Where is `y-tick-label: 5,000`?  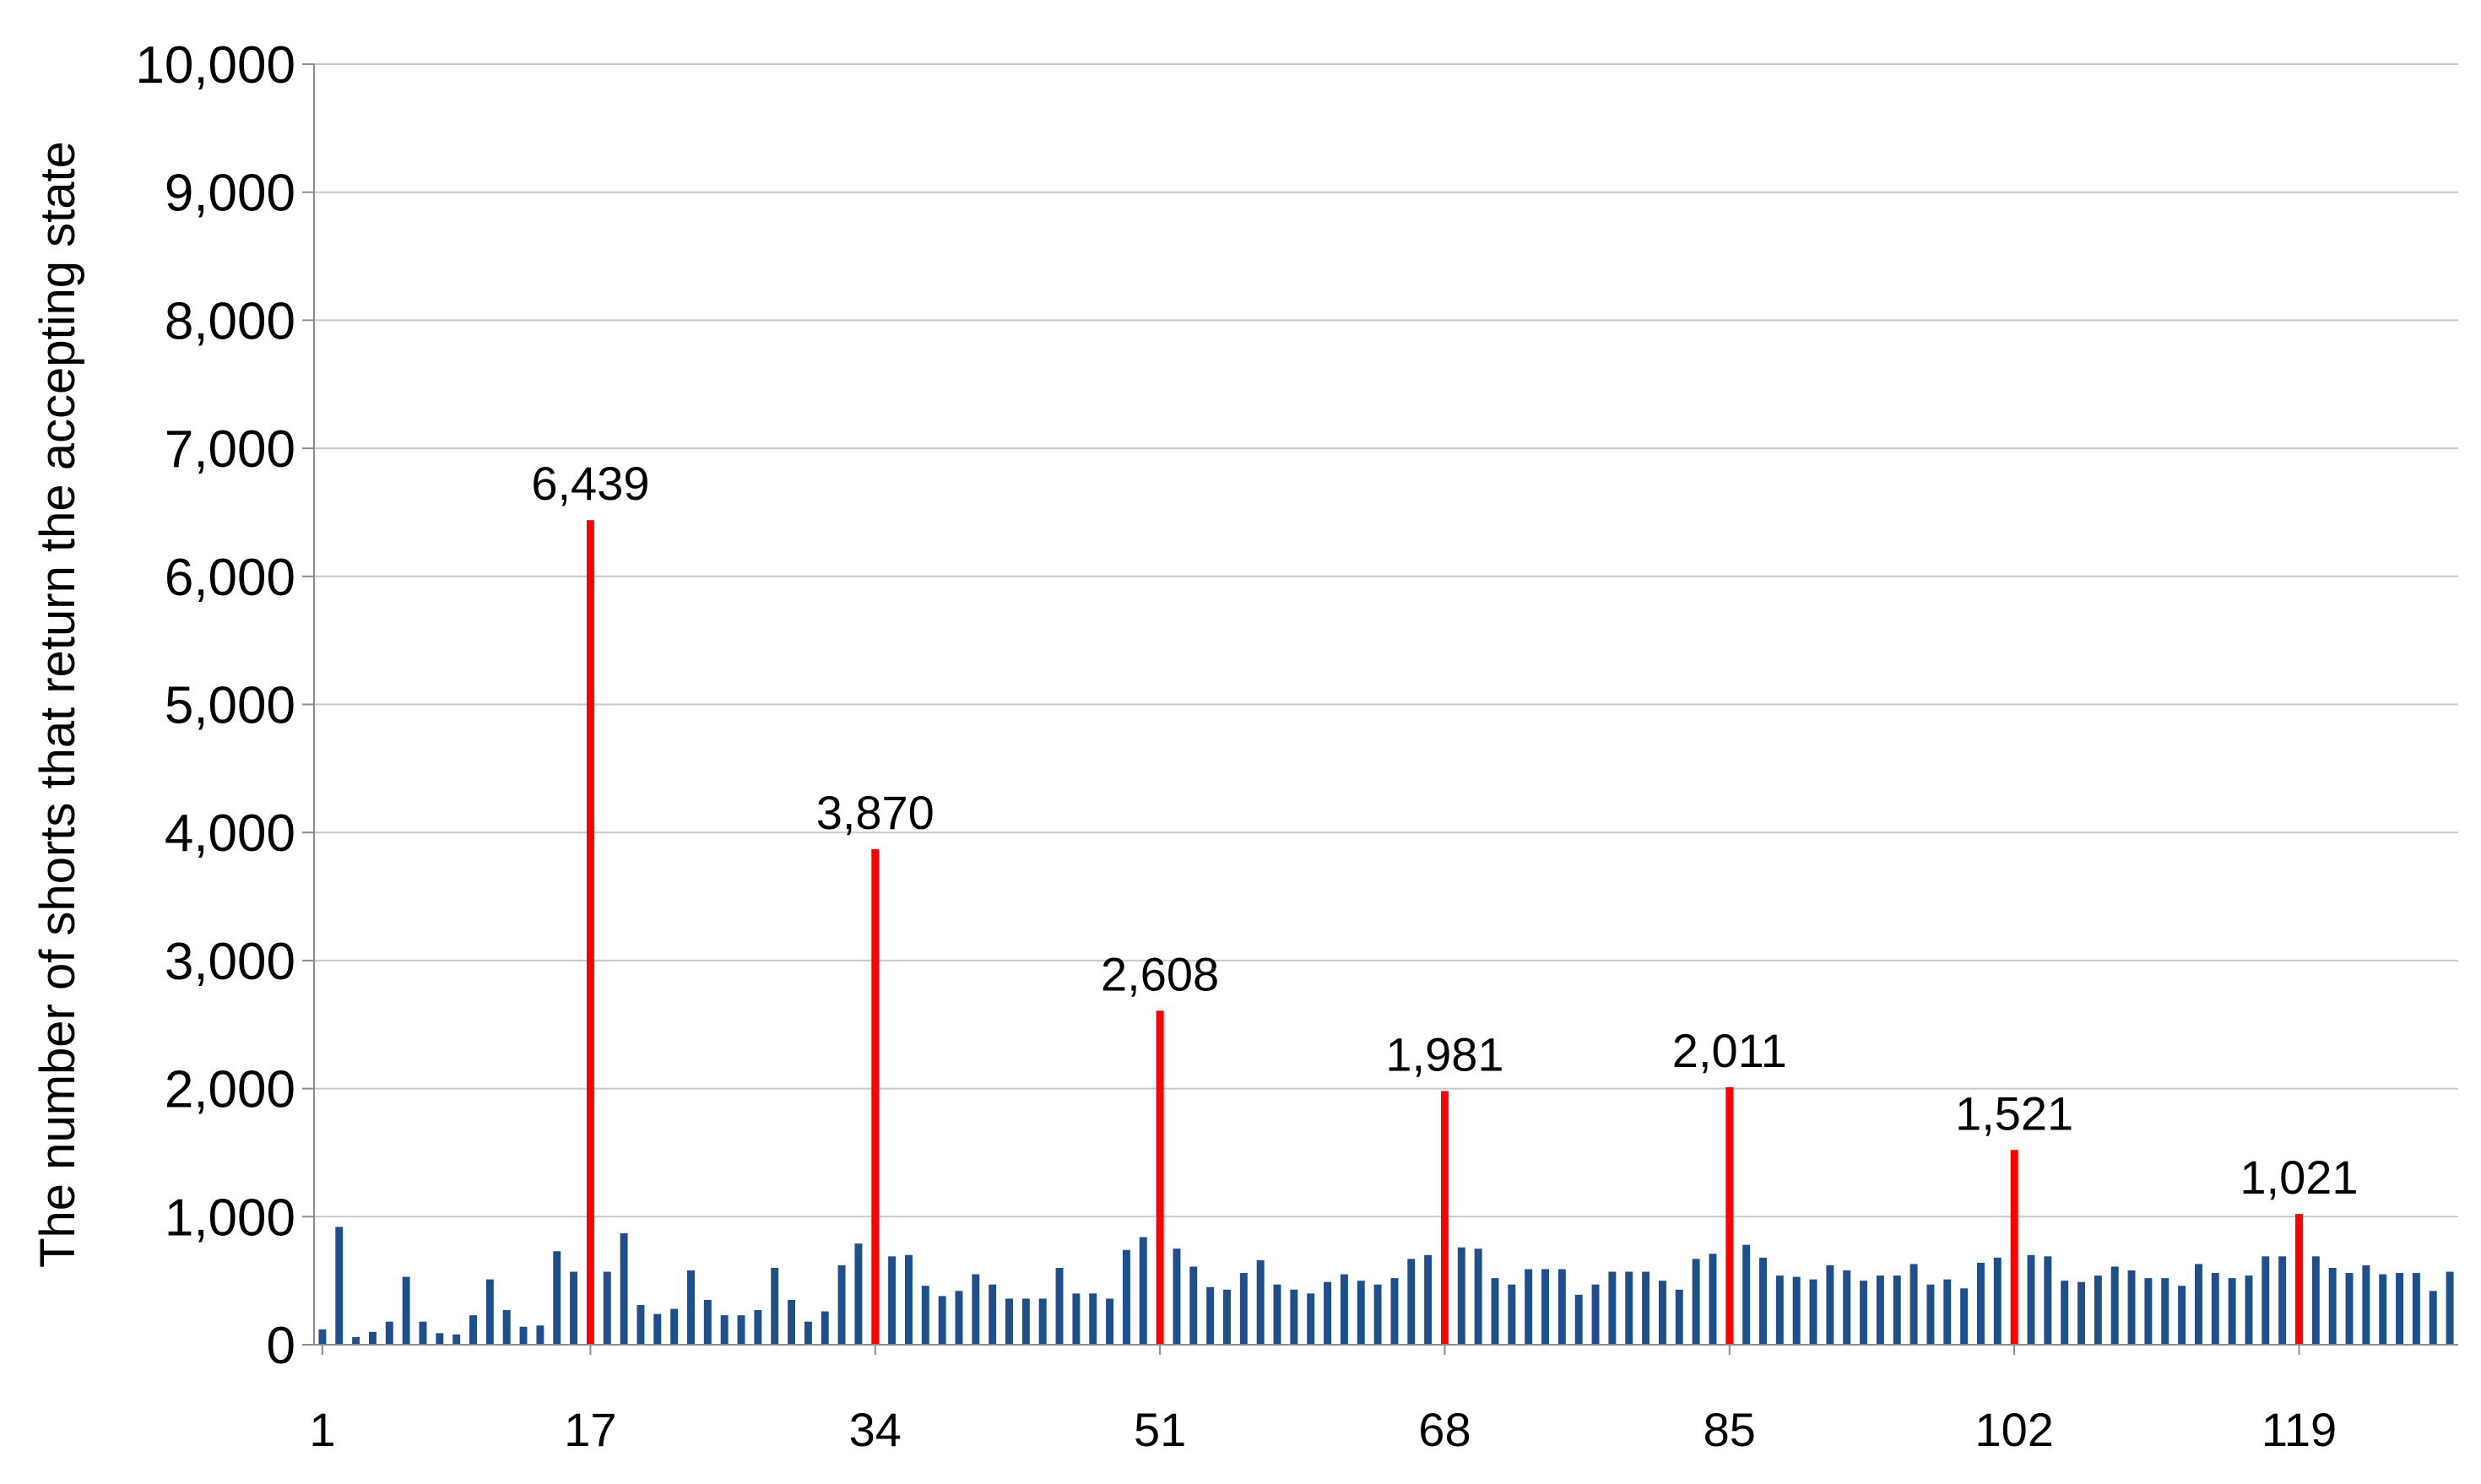 y-tick-label: 5,000 is located at coordinates (230, 706).